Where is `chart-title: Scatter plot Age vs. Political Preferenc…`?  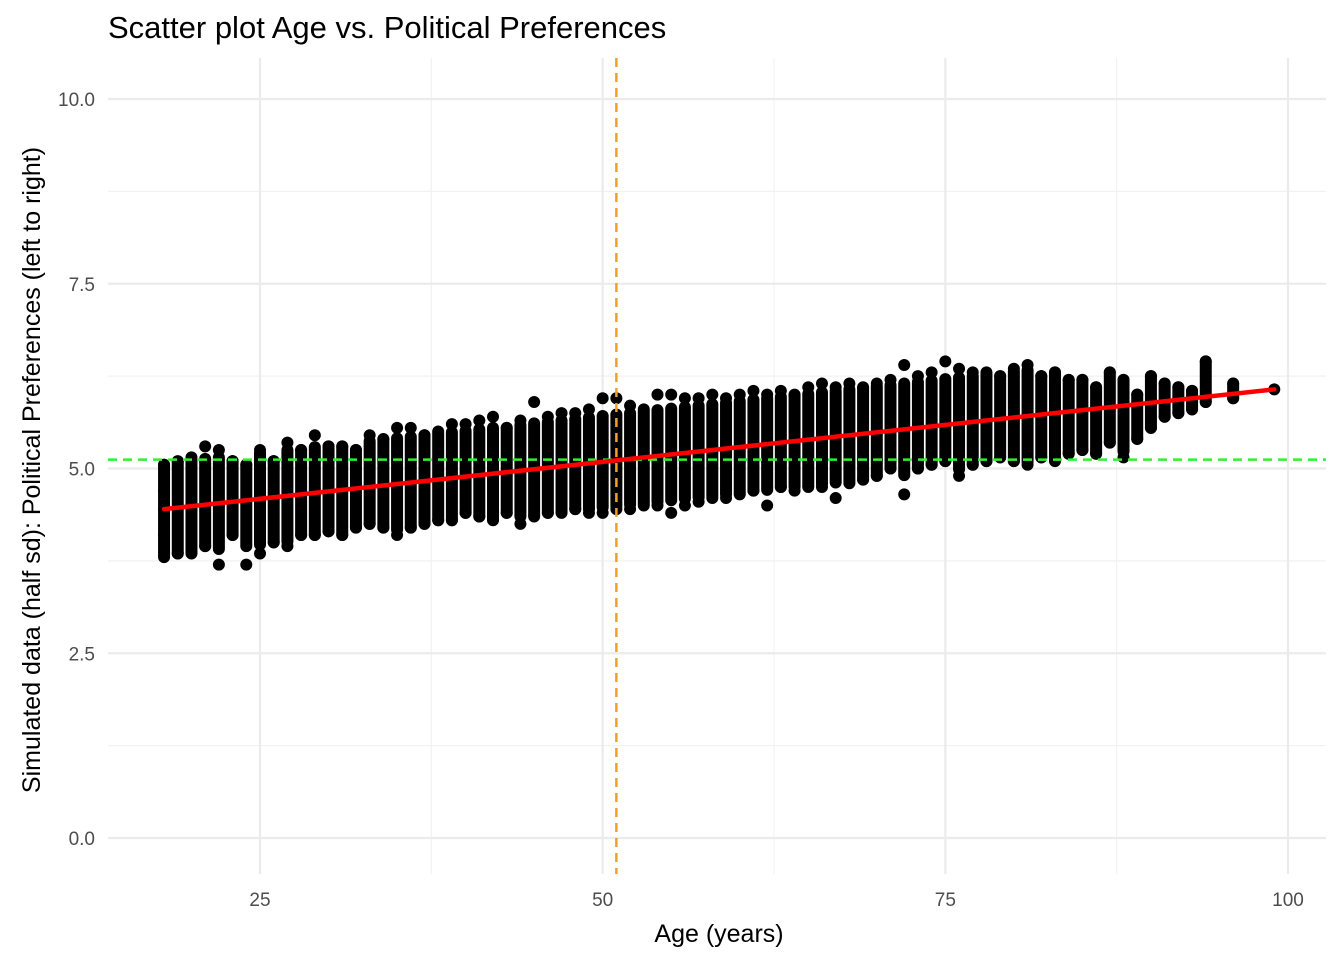
chart-title: Scatter plot Age vs. Political Preferenc… is located at coordinates (387, 27).